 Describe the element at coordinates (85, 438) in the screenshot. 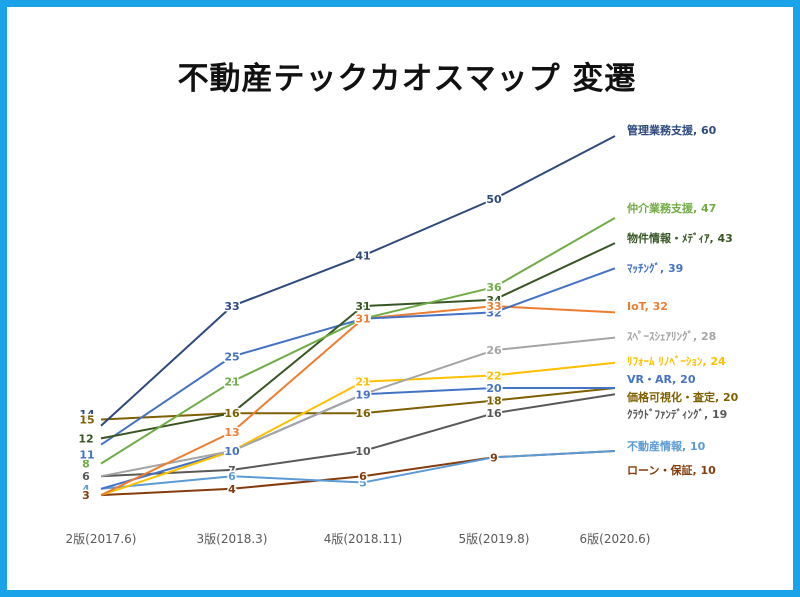

I see `data-label: 12` at that location.